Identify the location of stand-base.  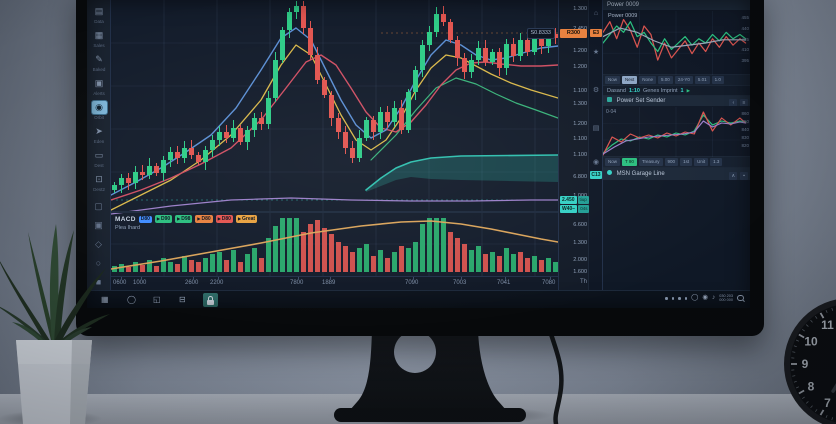
(430, 415).